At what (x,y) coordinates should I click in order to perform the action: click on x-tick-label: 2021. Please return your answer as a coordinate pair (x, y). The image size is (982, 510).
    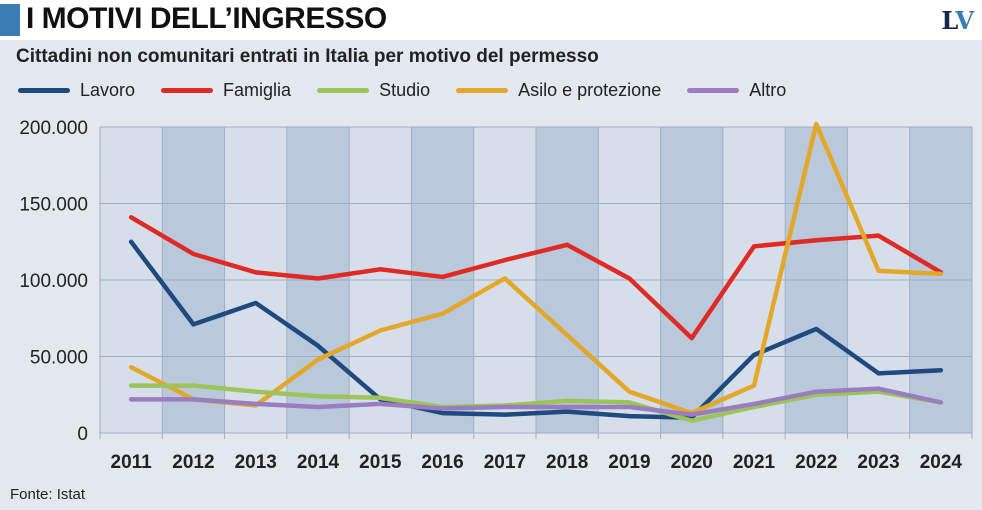
    Looking at the image, I should click on (754, 462).